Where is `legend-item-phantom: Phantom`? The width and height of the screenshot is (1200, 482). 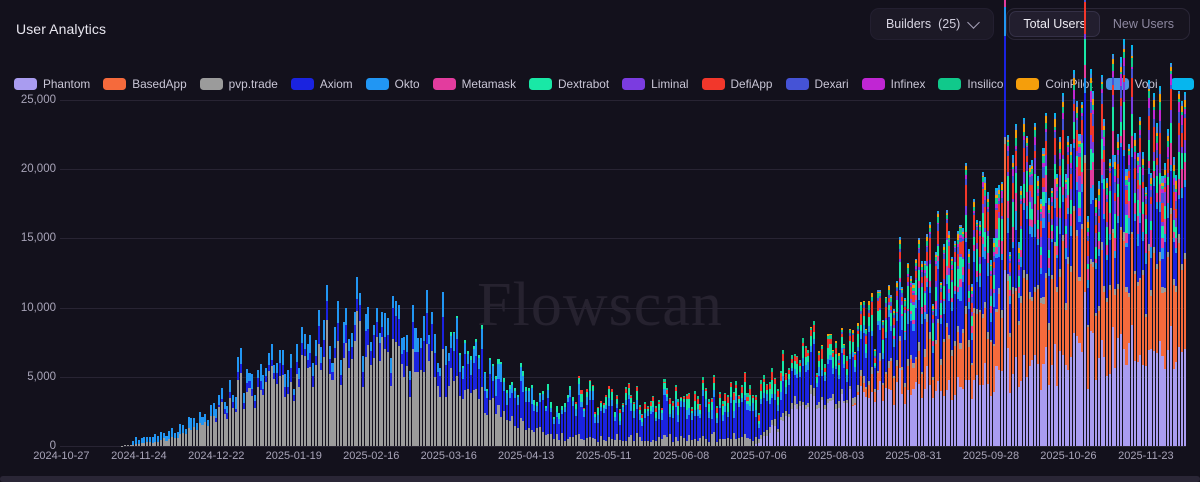
legend-item-phantom: Phantom is located at coordinates (52, 84).